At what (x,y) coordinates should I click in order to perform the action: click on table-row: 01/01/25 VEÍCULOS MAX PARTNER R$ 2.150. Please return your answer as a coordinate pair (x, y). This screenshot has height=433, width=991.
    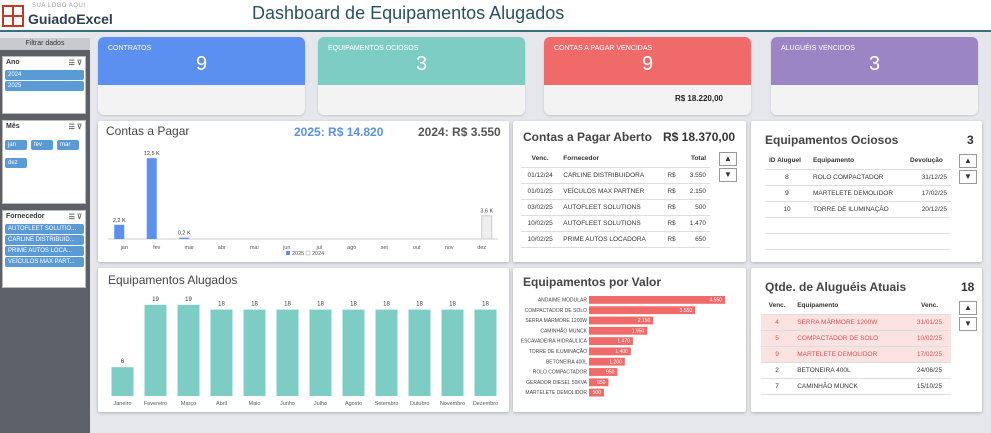
    Looking at the image, I should click on (615, 191).